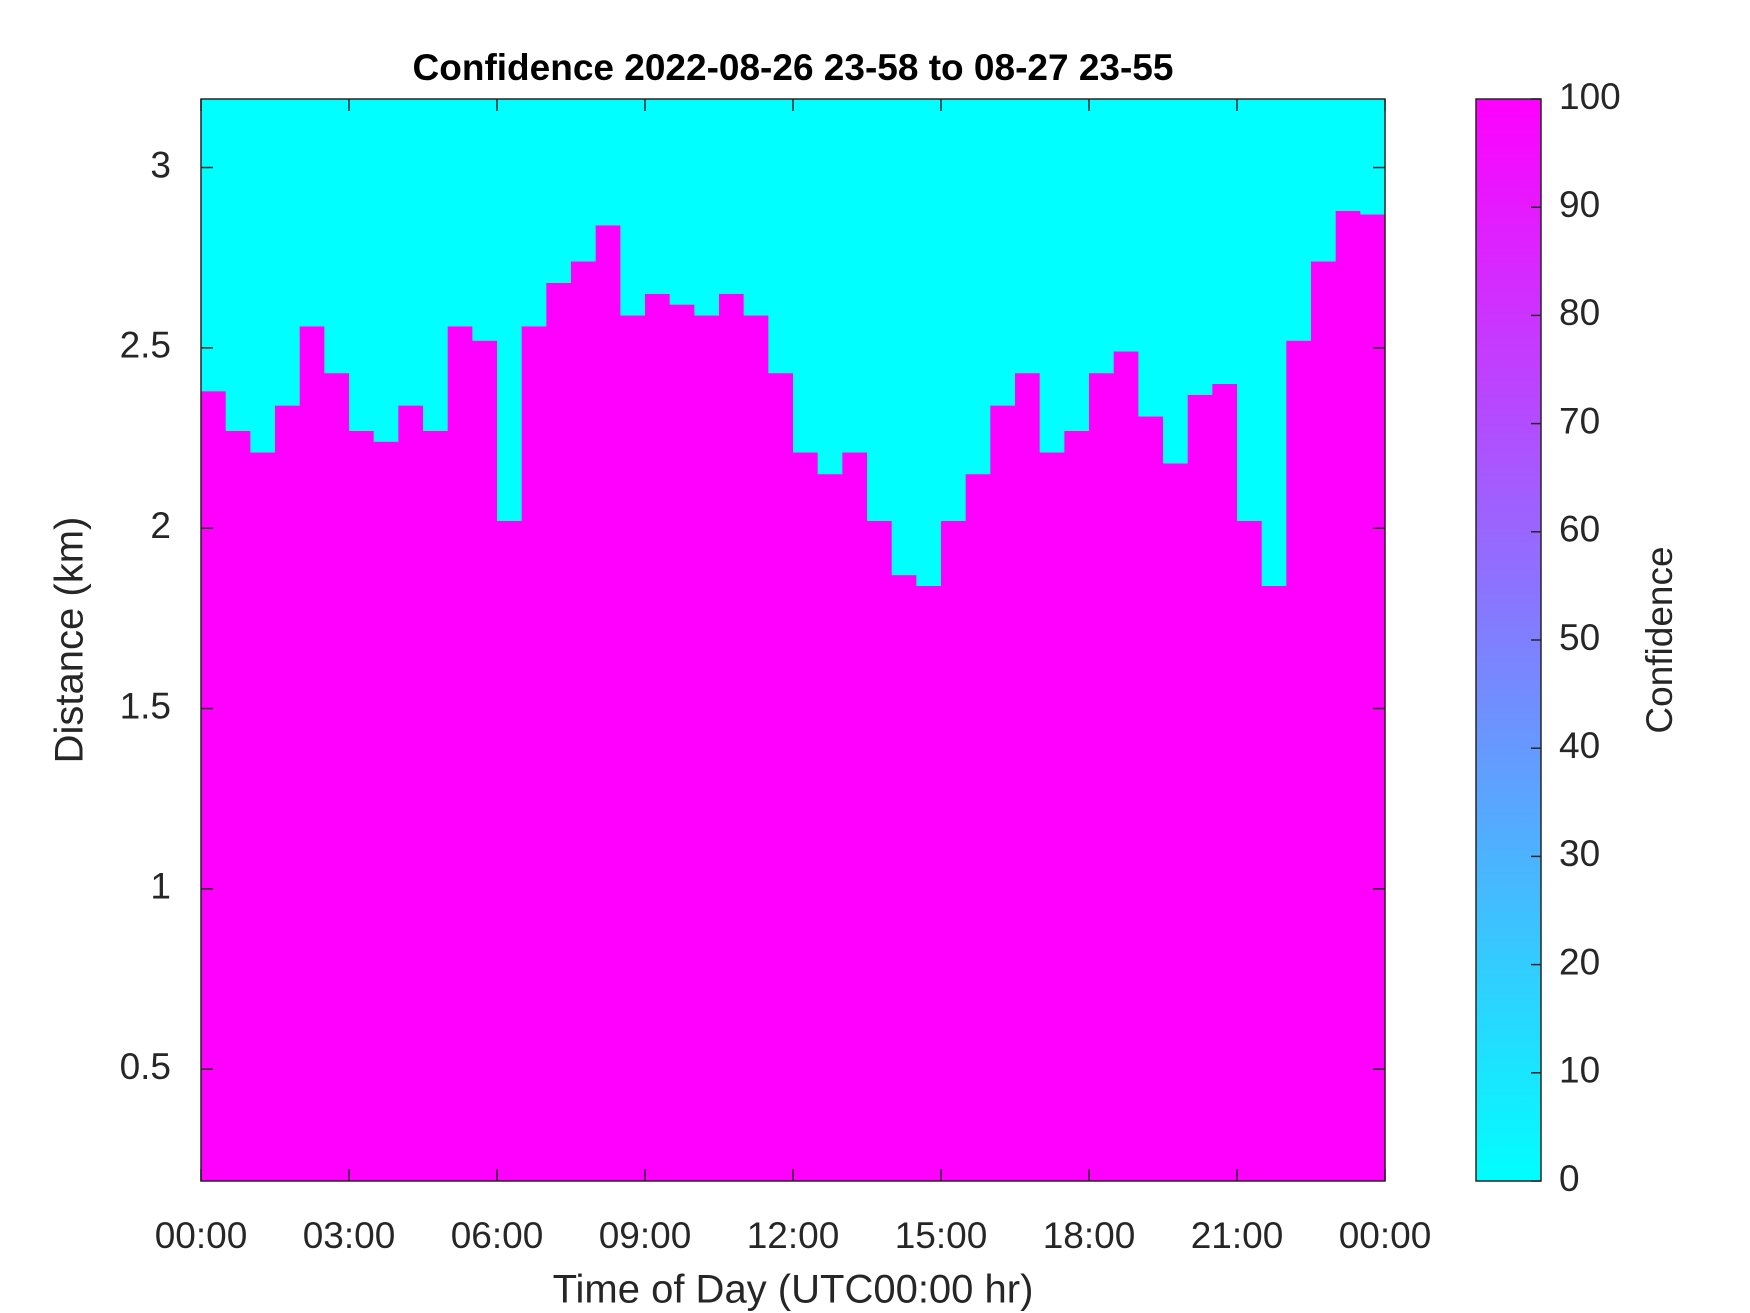  What do you see at coordinates (1579, 745) in the screenshot?
I see `colorbar-tick-label: 40` at bounding box center [1579, 745].